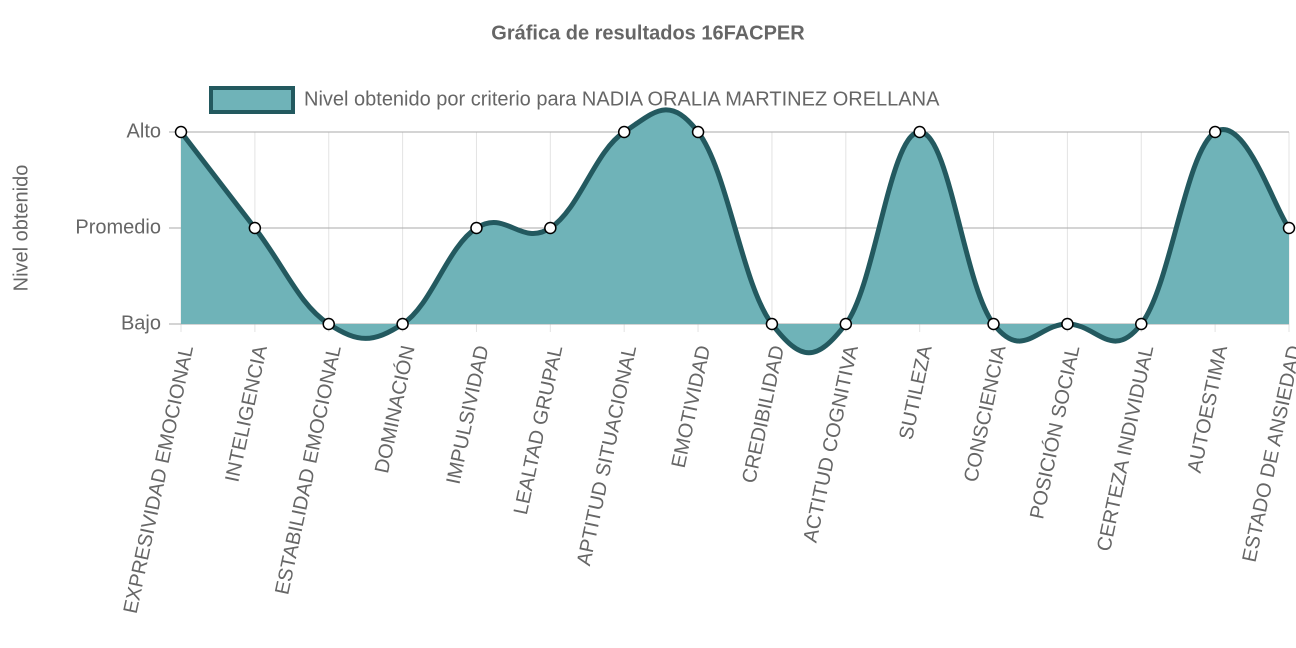 The height and width of the screenshot is (648, 1296). I want to click on x-tick-label: INTELIGENCIA, so click(247, 413).